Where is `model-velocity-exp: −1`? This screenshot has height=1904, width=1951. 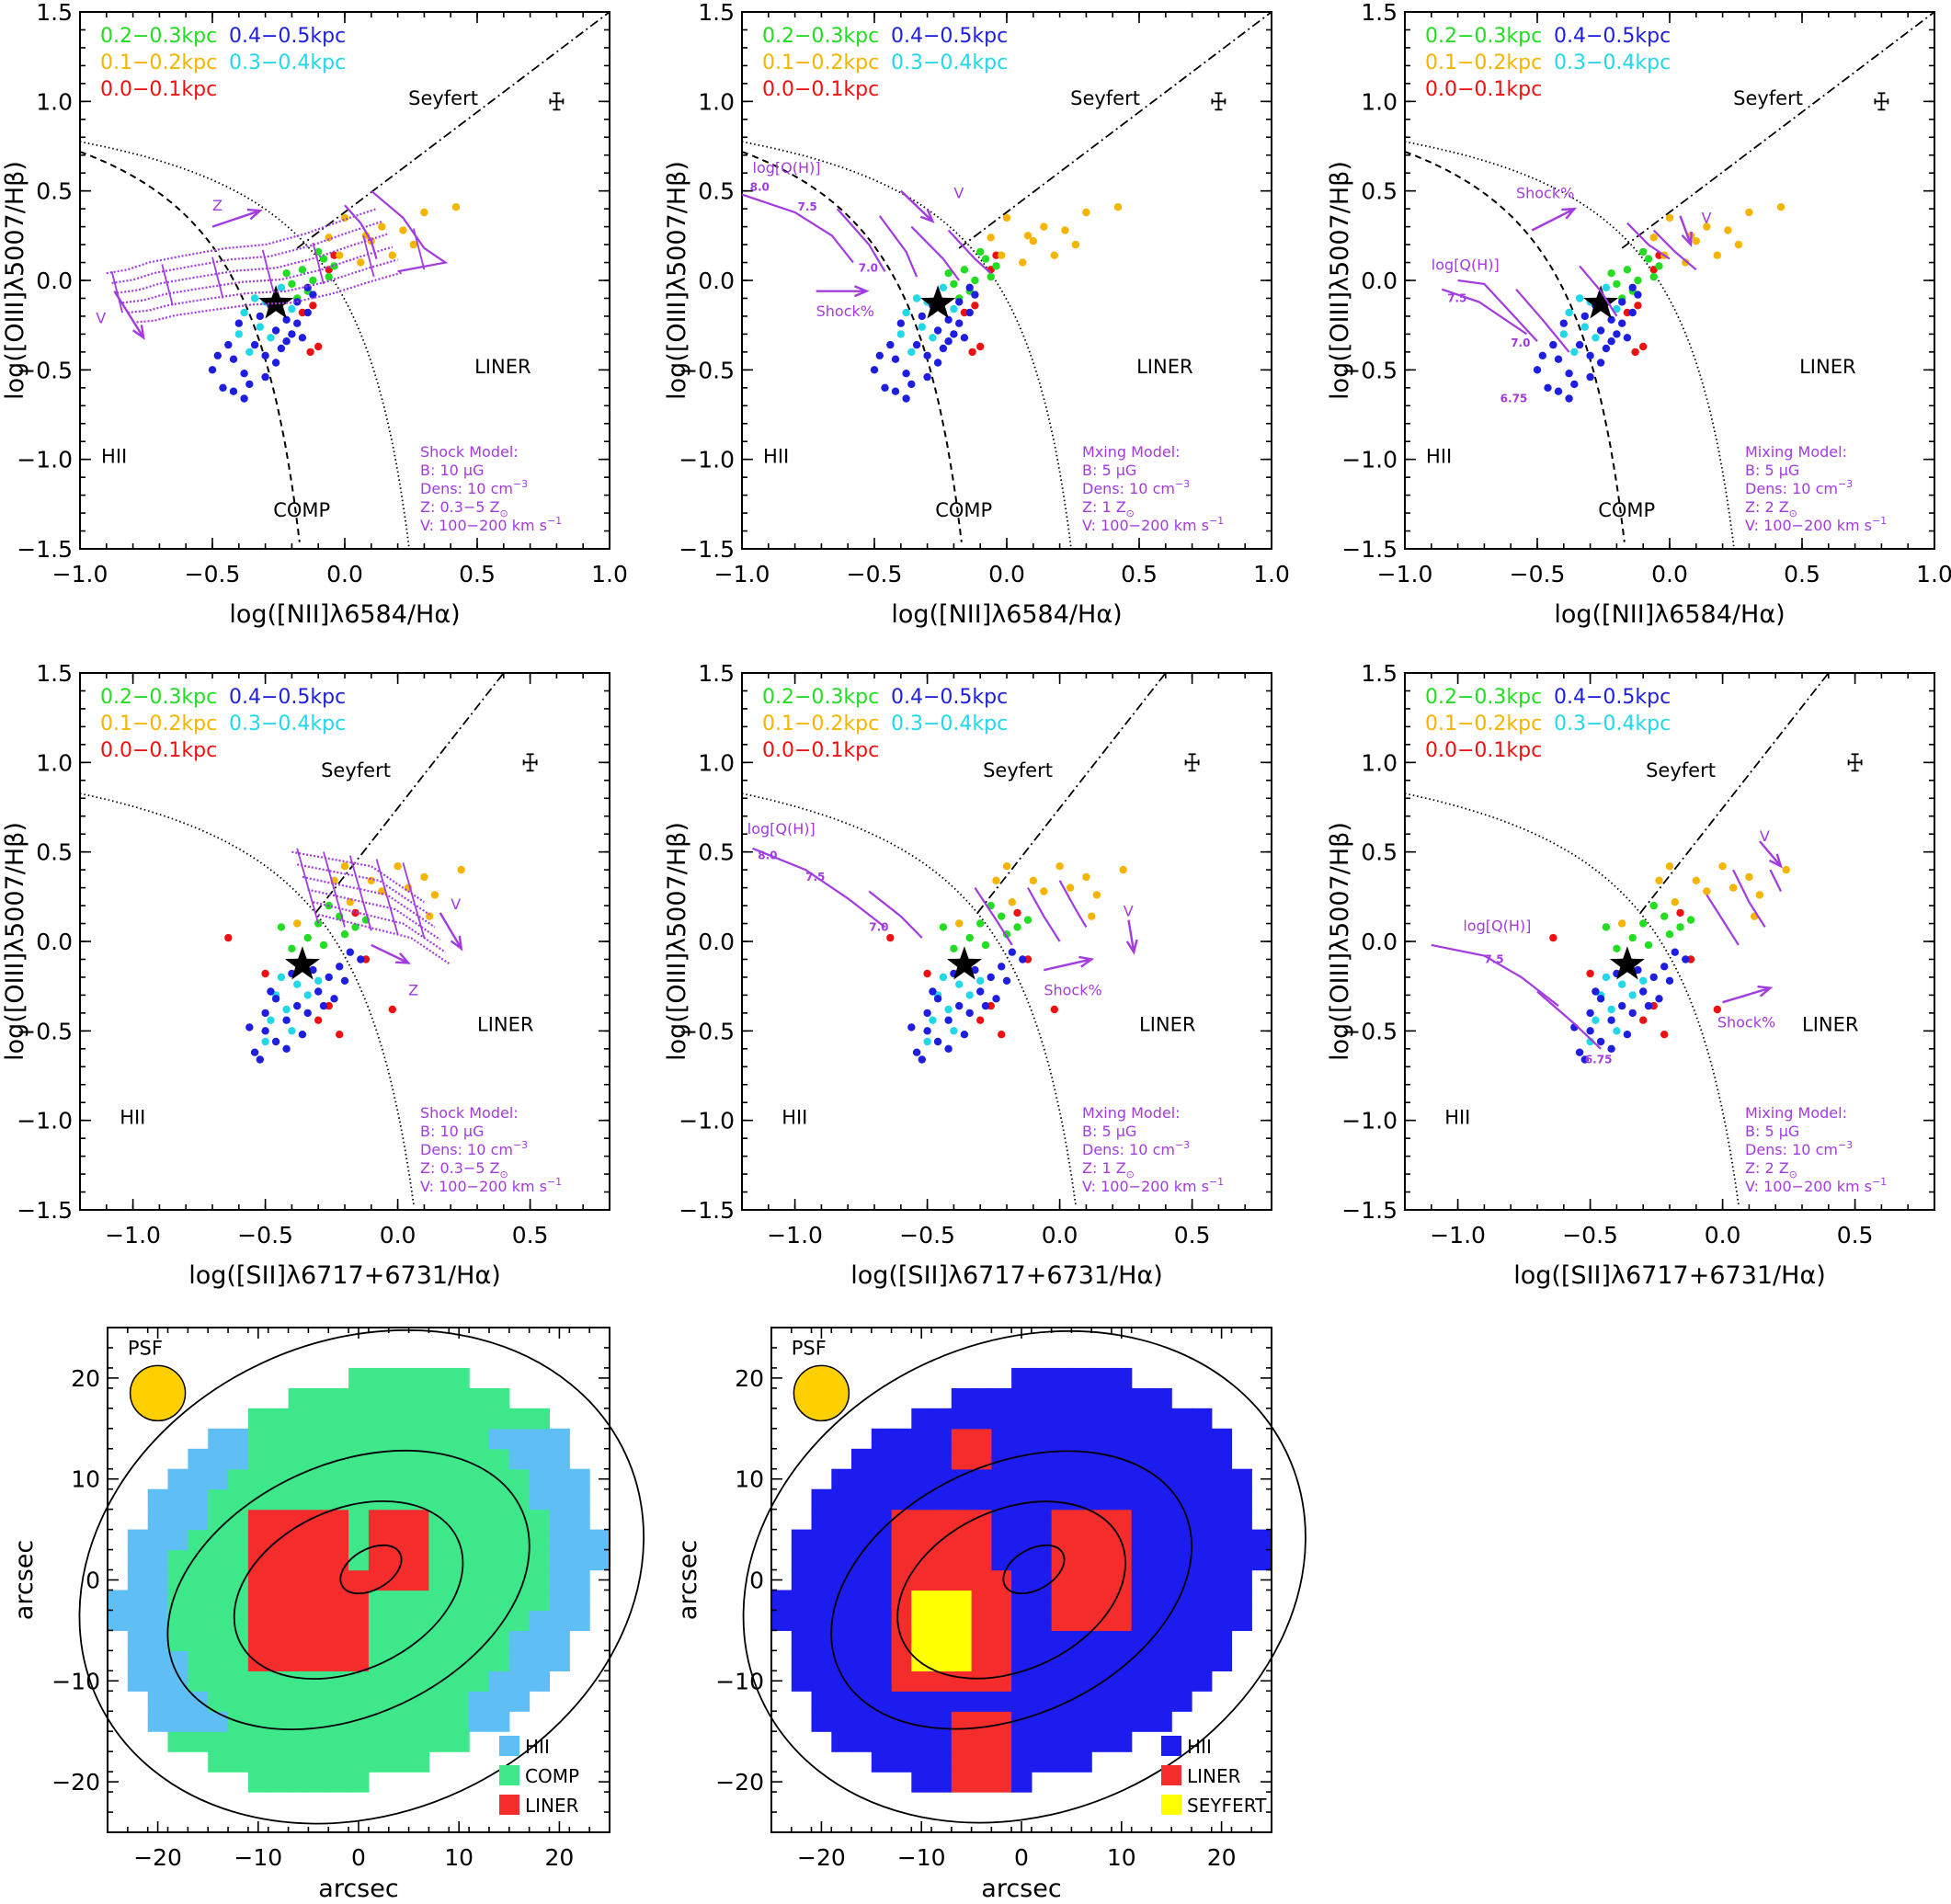 model-velocity-exp: −1 is located at coordinates (555, 1182).